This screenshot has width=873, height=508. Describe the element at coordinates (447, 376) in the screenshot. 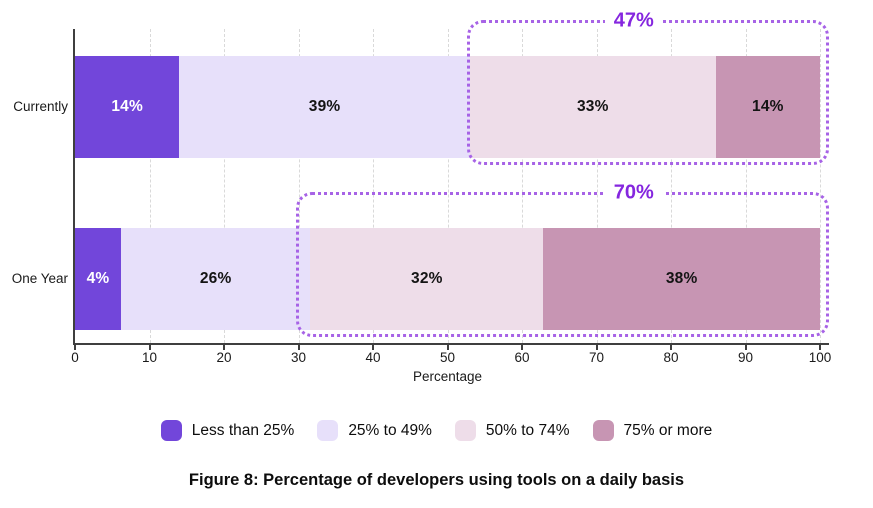

I see `x-axis-title: Percentage` at that location.